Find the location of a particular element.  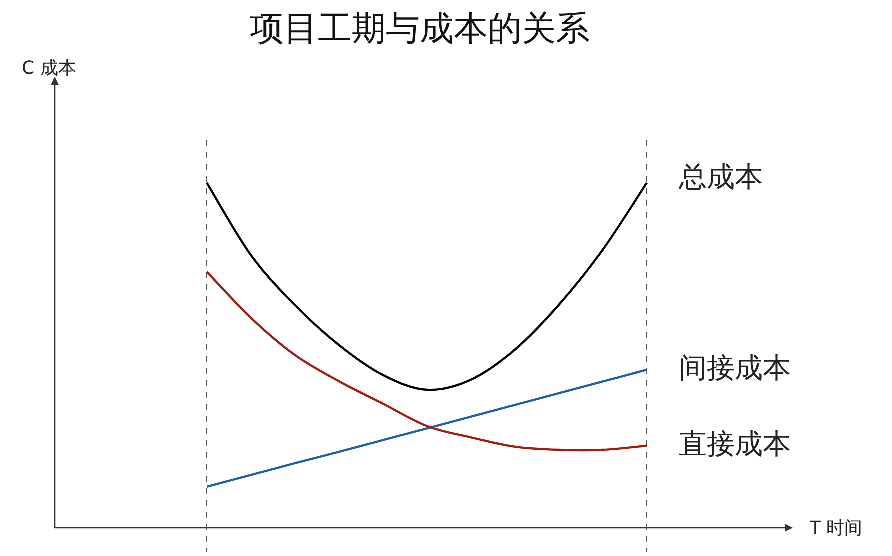

chart-title: 项目工期与成本的关系 is located at coordinates (420, 29).